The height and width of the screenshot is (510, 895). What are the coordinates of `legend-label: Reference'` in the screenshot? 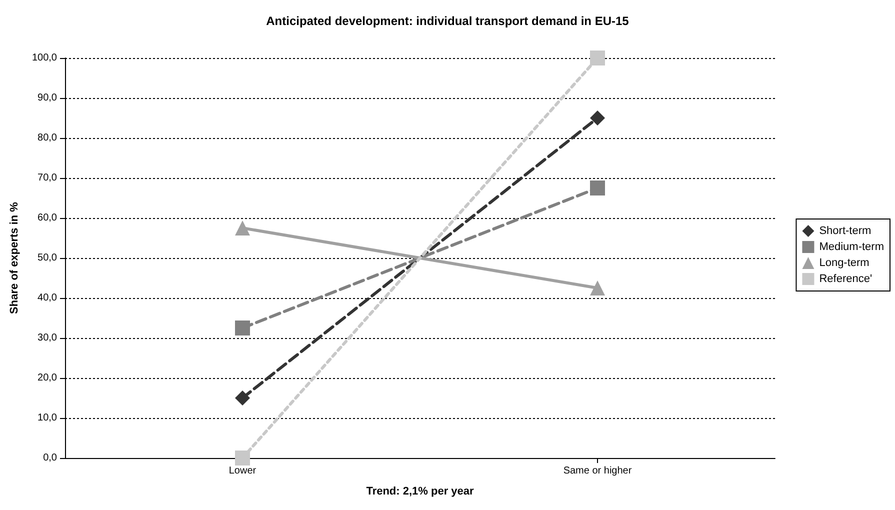 It's located at (845, 279).